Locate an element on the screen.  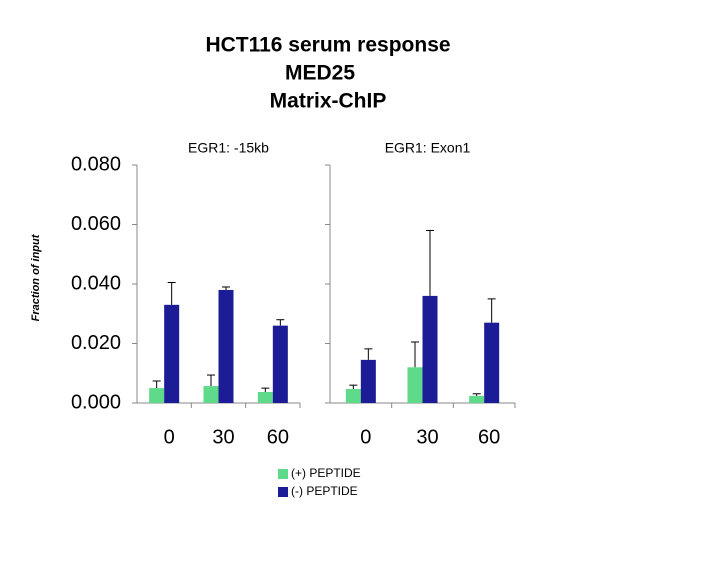
panel-title: EGR1: -15kb is located at coordinates (228, 148).